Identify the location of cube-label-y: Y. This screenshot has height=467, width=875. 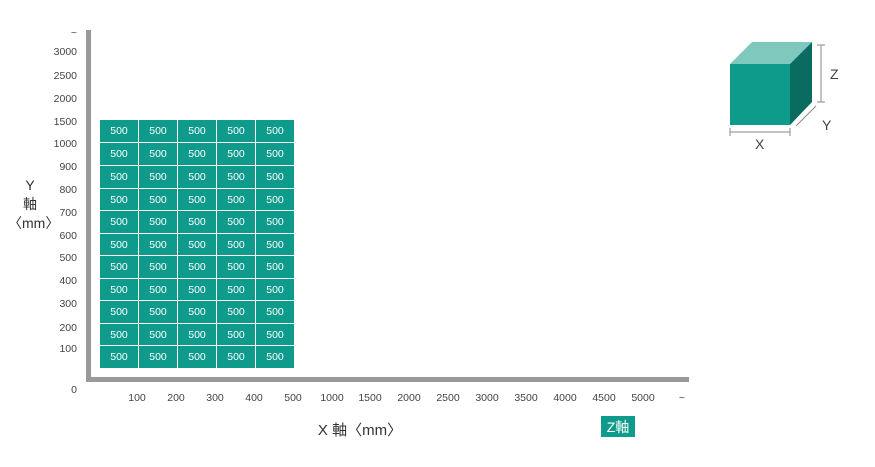
(827, 125).